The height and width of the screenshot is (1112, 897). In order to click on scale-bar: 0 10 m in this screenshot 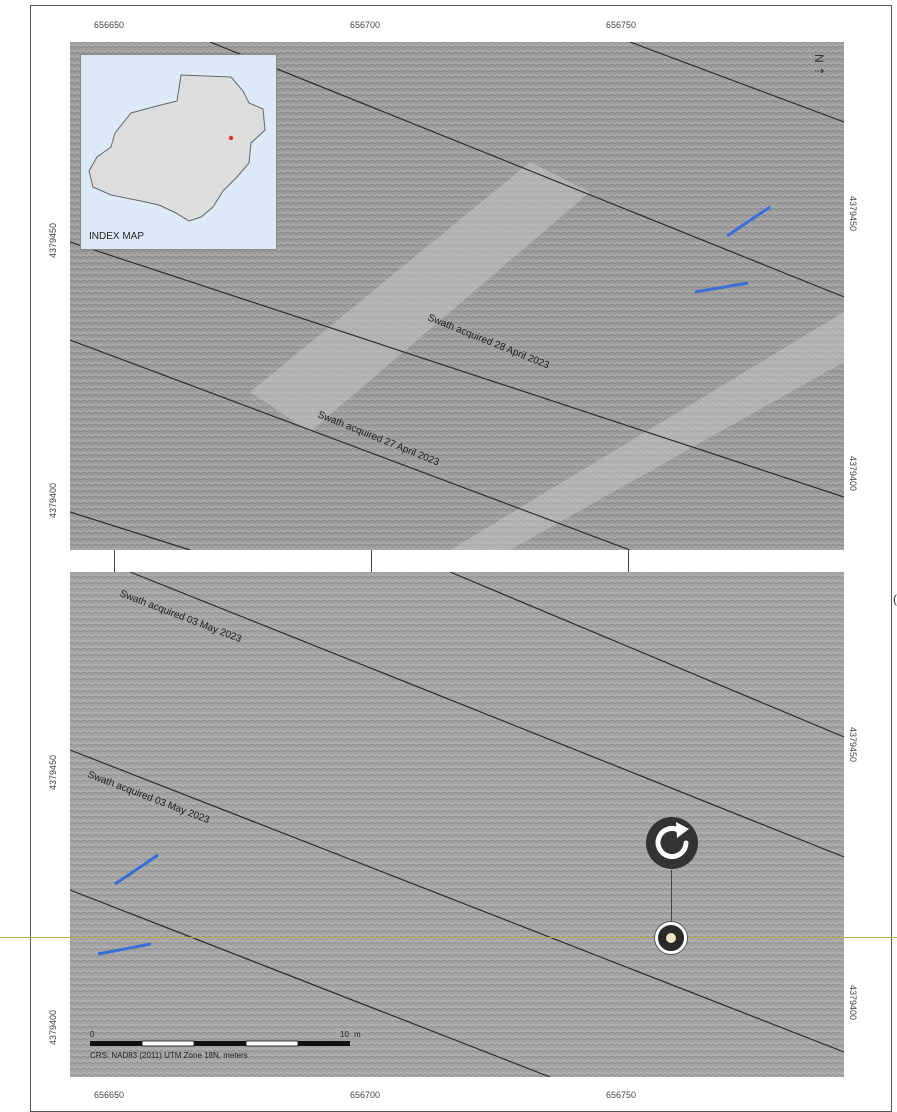, I will do `click(225, 1045)`.